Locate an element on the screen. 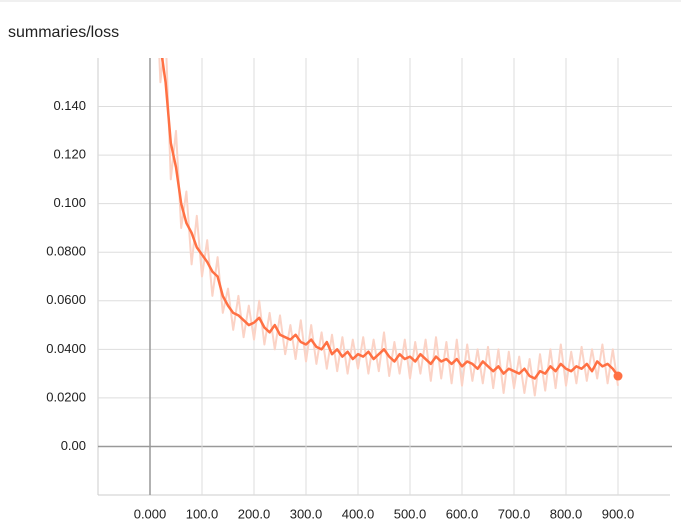 The height and width of the screenshot is (531, 681). y-tick-label: 0.140 is located at coordinates (69, 105).